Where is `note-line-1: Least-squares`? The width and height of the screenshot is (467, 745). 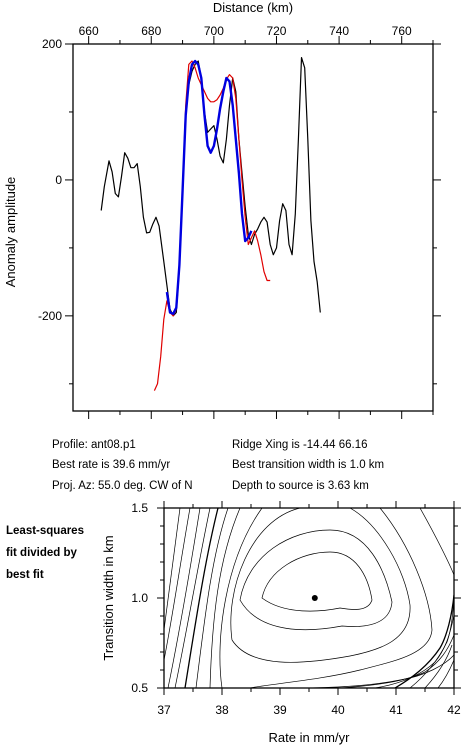 note-line-1: Least-squares is located at coordinates (45, 531).